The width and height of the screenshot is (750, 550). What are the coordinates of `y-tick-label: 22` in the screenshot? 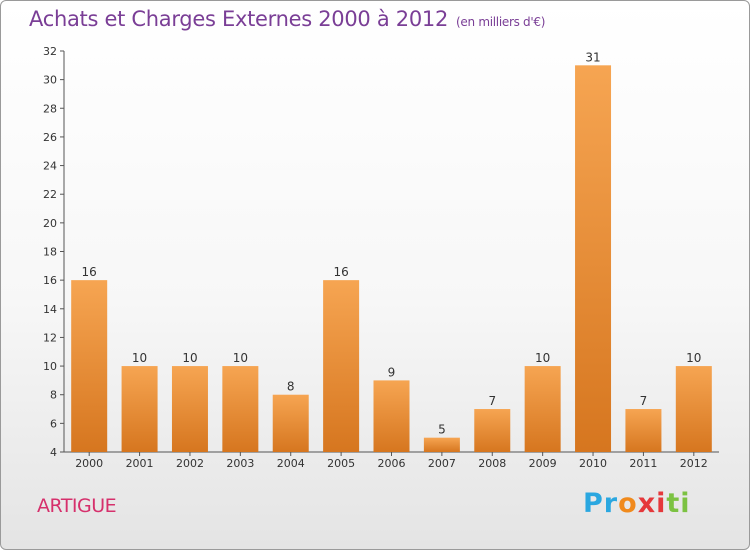 It's located at (50, 194).